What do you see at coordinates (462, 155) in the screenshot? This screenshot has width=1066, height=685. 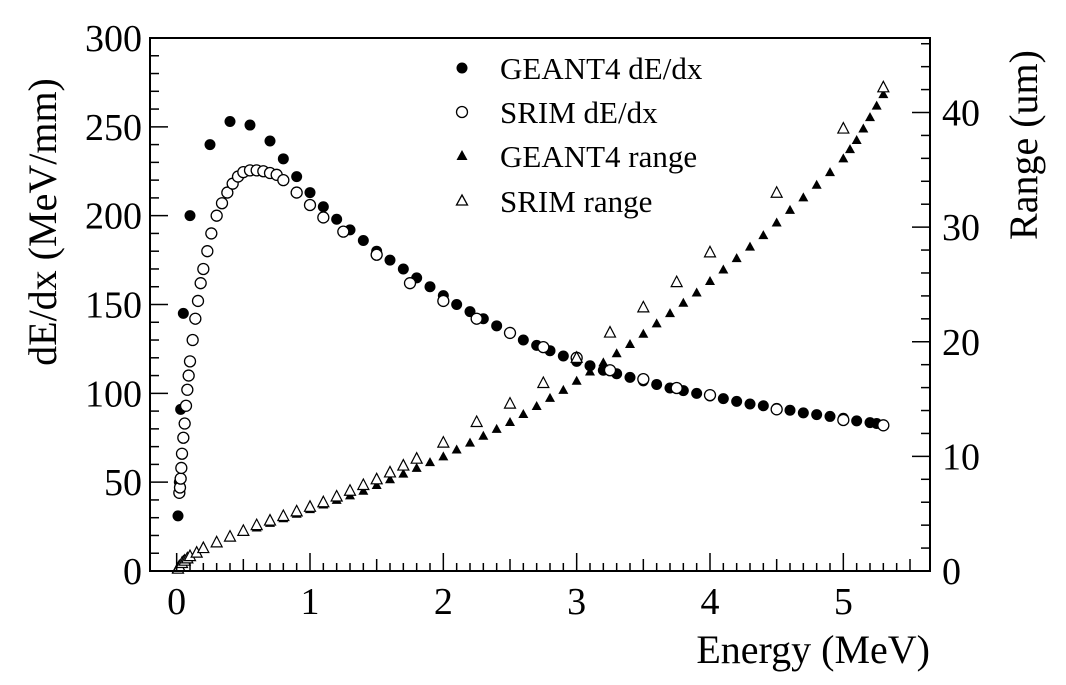 I see `legend-marker-geant4-range` at bounding box center [462, 155].